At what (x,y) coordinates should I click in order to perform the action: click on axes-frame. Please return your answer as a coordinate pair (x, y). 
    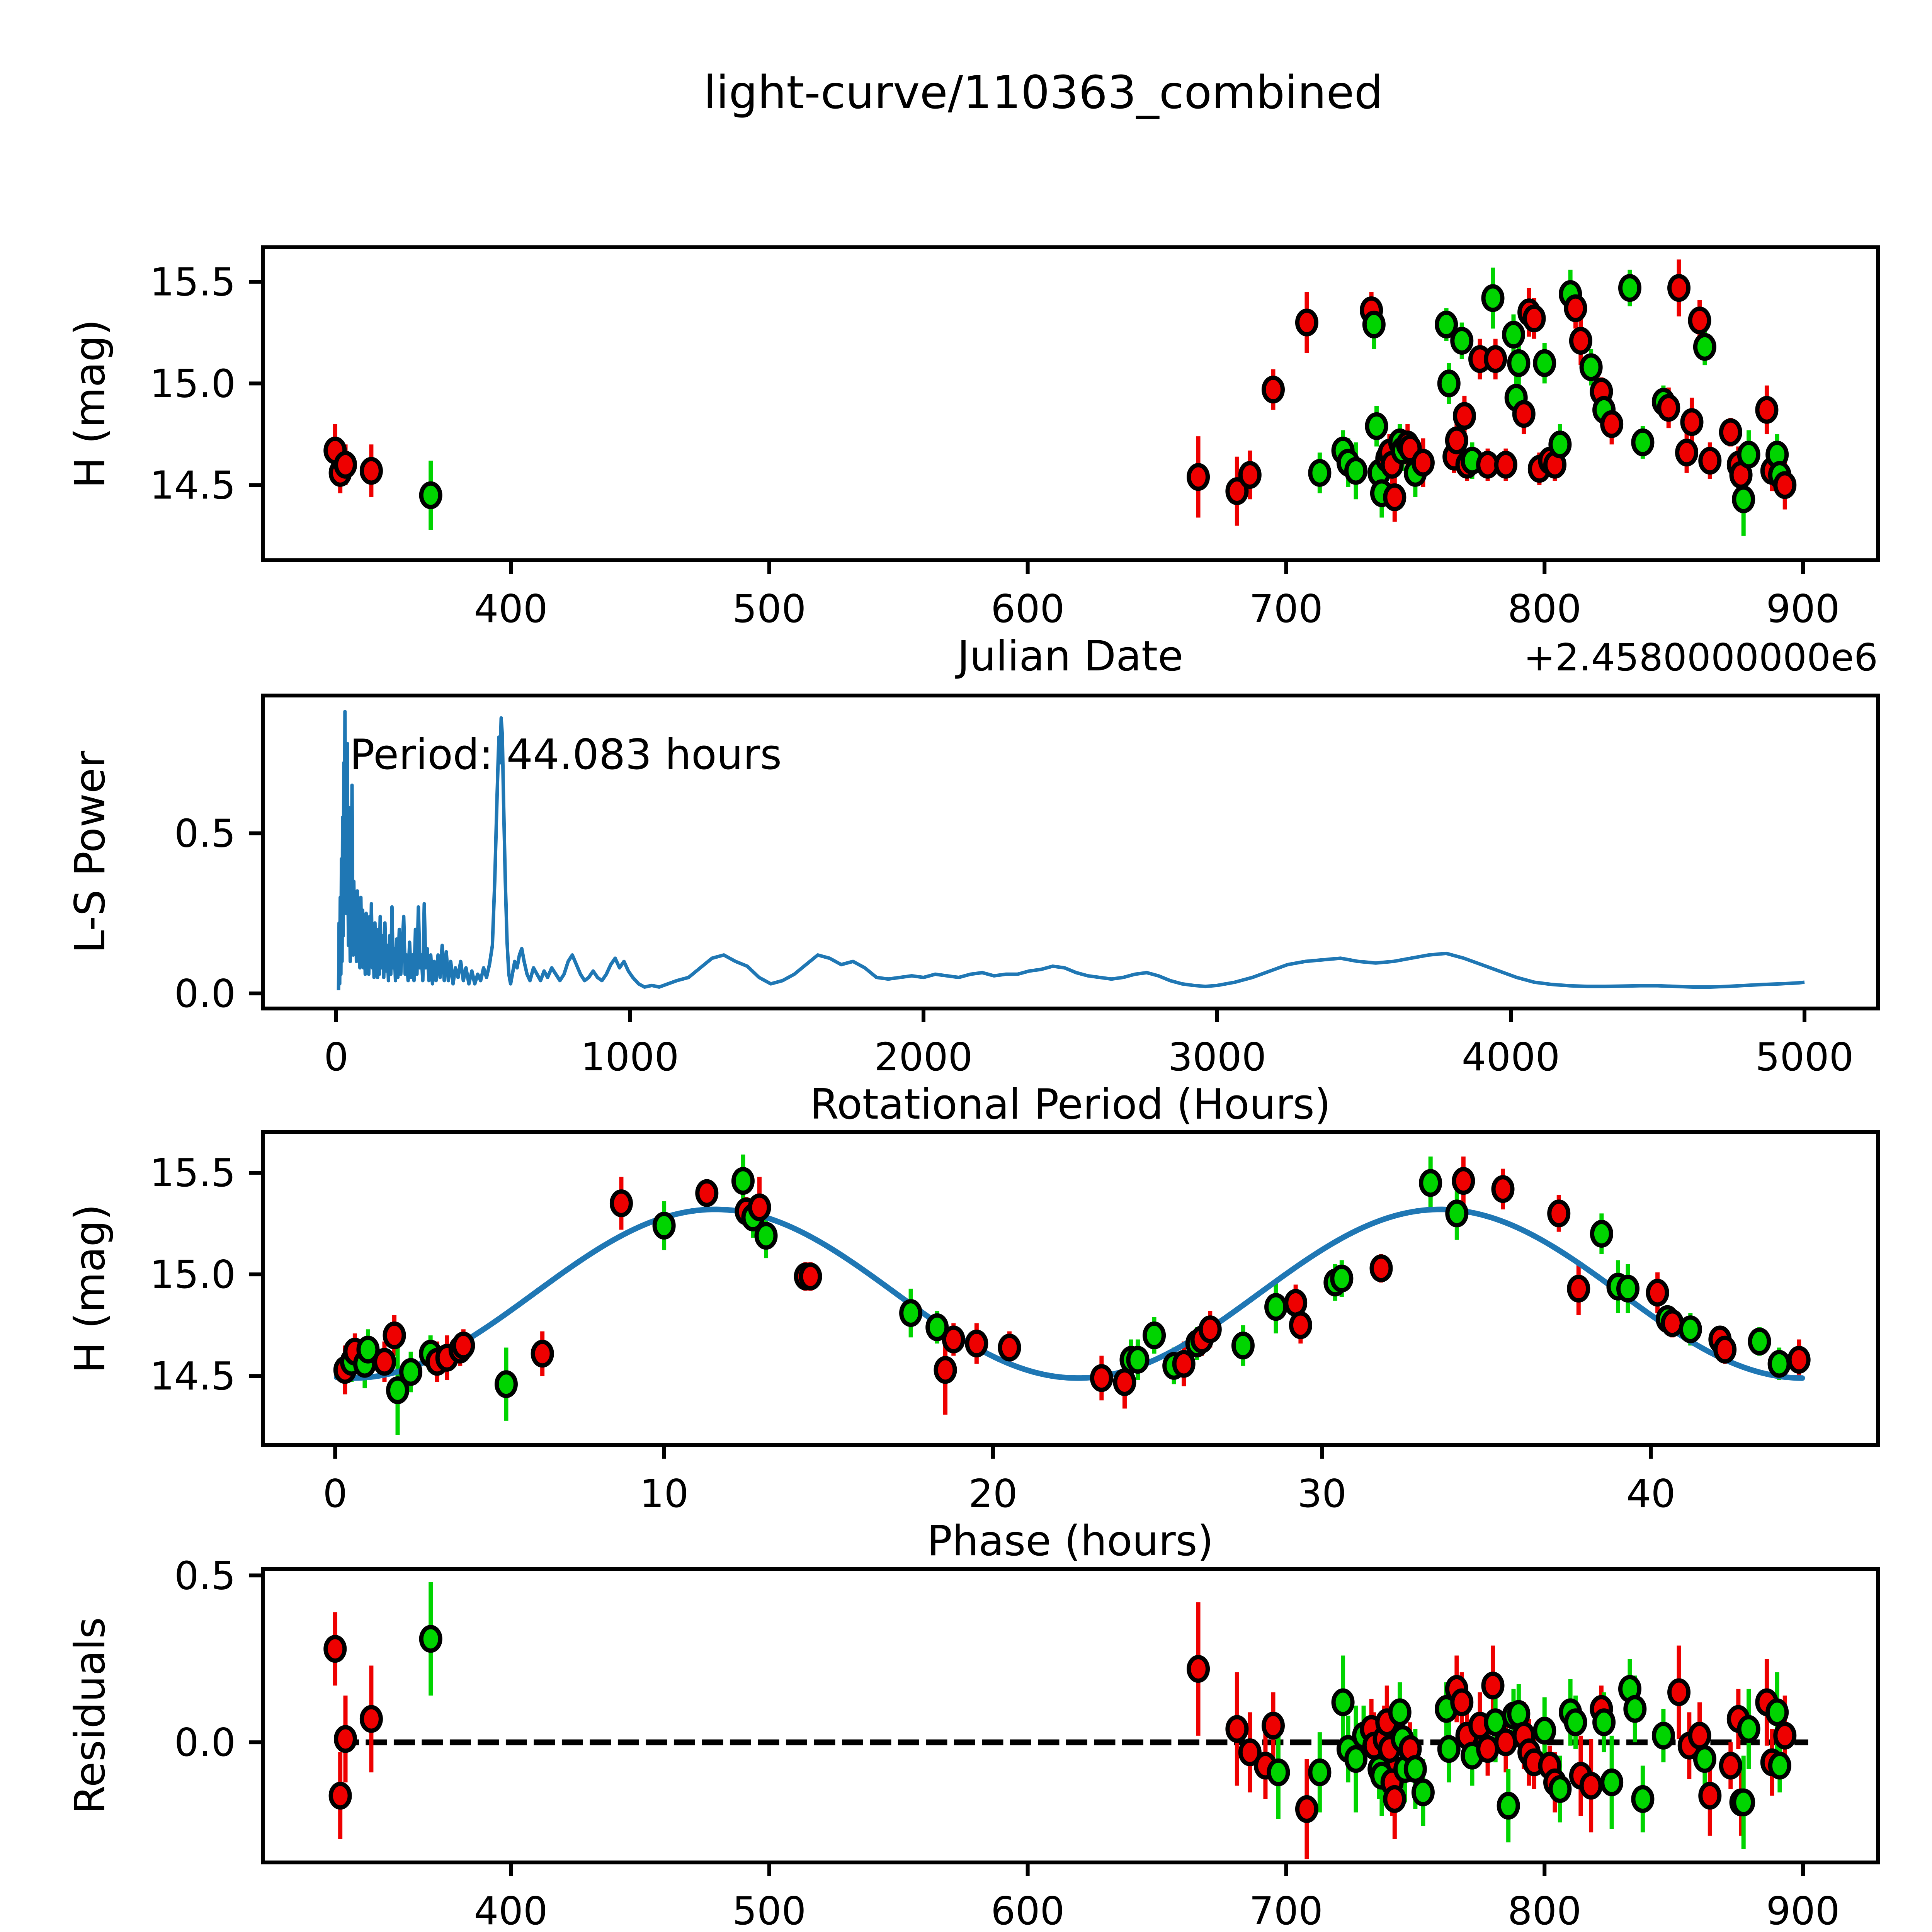
    Looking at the image, I should click on (1070, 852).